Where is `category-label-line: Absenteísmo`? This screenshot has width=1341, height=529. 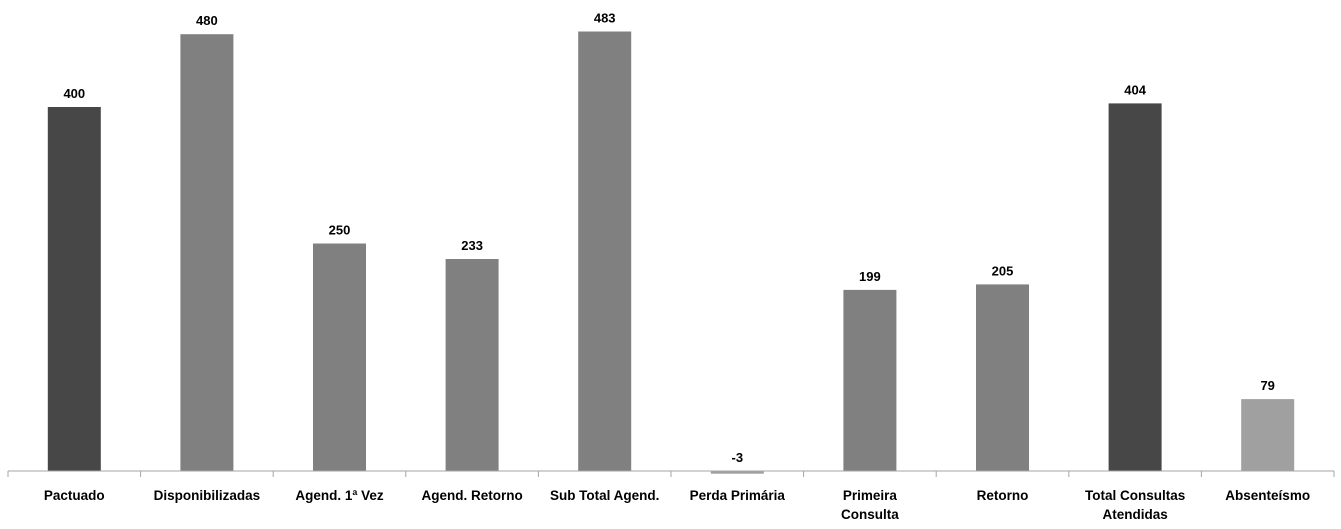 category-label-line: Absenteísmo is located at coordinates (1267, 495).